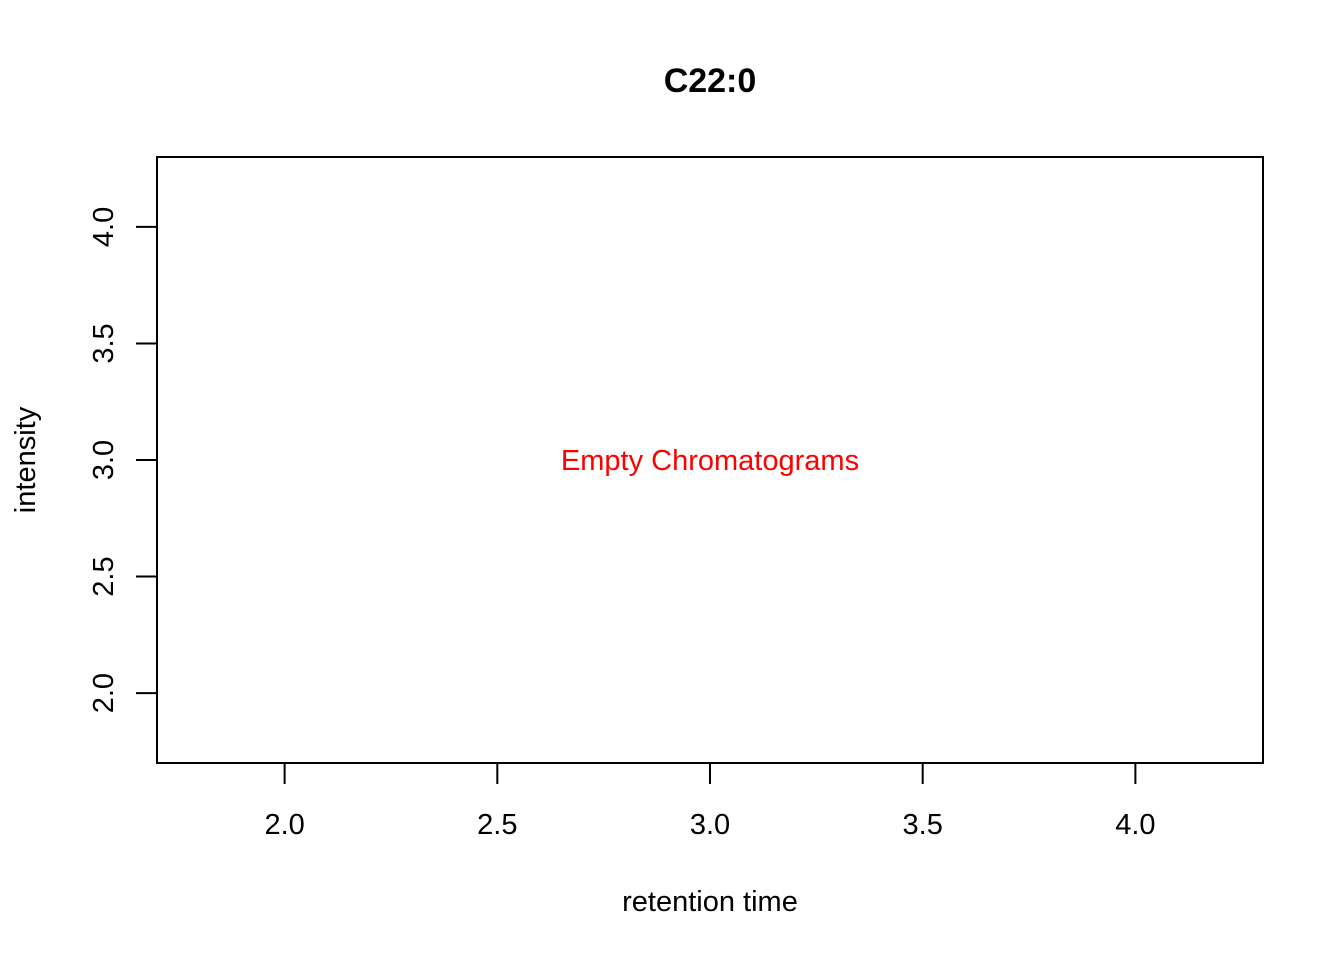 The image size is (1344, 960). I want to click on x-tick-label: 3.0, so click(710, 825).